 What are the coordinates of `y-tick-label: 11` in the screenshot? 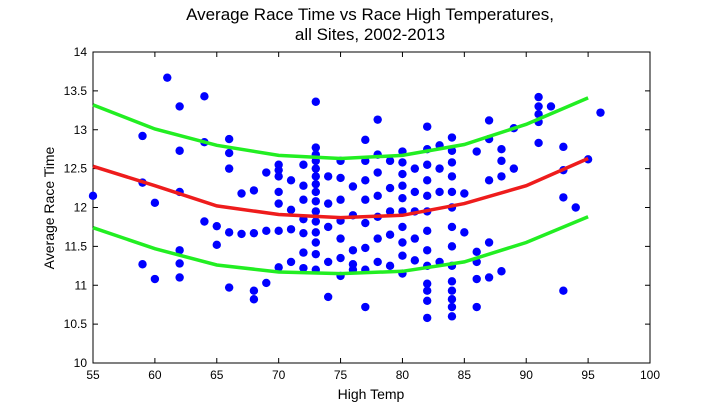 It's located at (81, 285).